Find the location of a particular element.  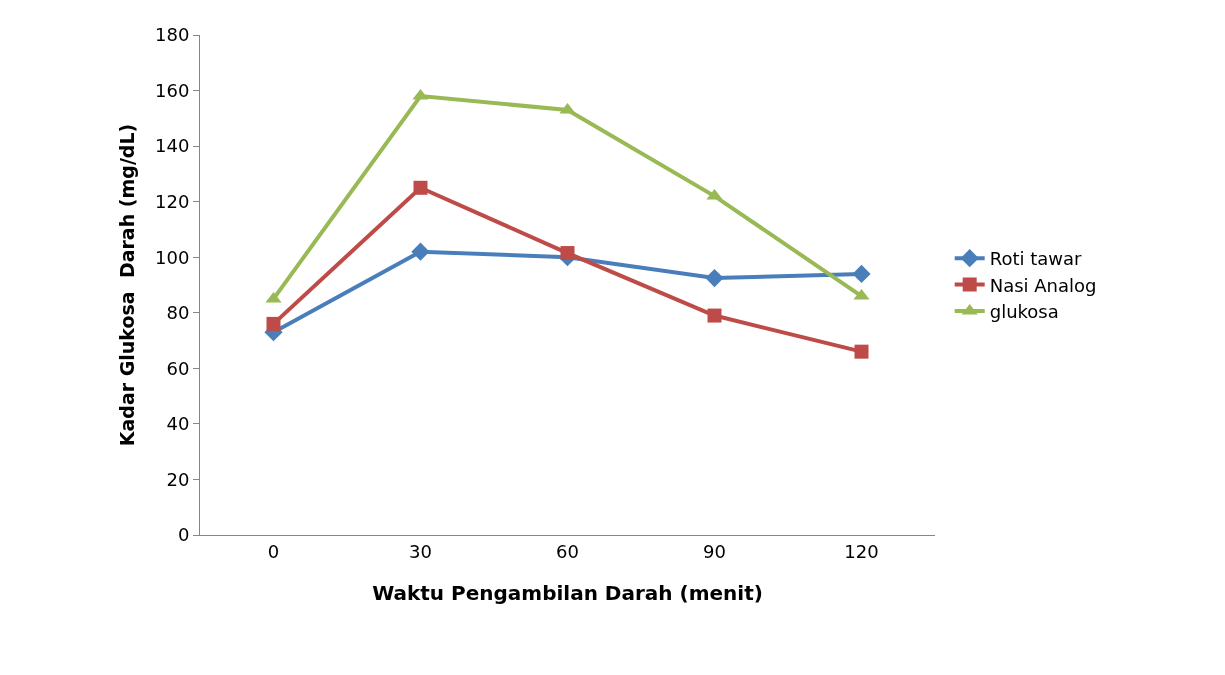

y-tick-label: 160 is located at coordinates (172, 90).